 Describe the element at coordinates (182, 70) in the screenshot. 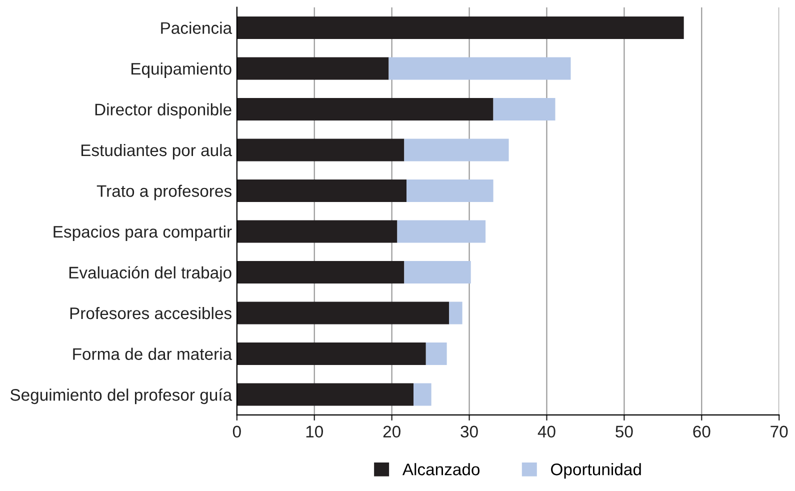

I see `y-tick-label: Equipamiento` at that location.